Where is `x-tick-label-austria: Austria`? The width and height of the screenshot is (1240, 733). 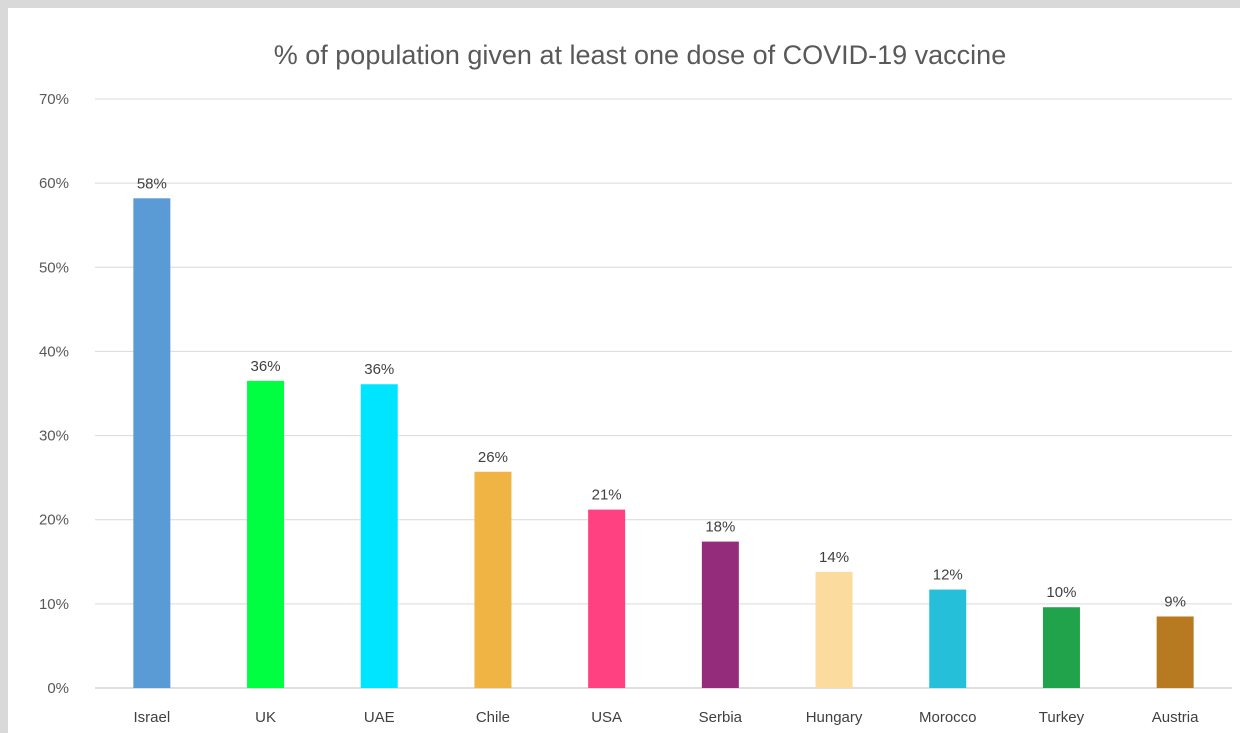 x-tick-label-austria: Austria is located at coordinates (1175, 717).